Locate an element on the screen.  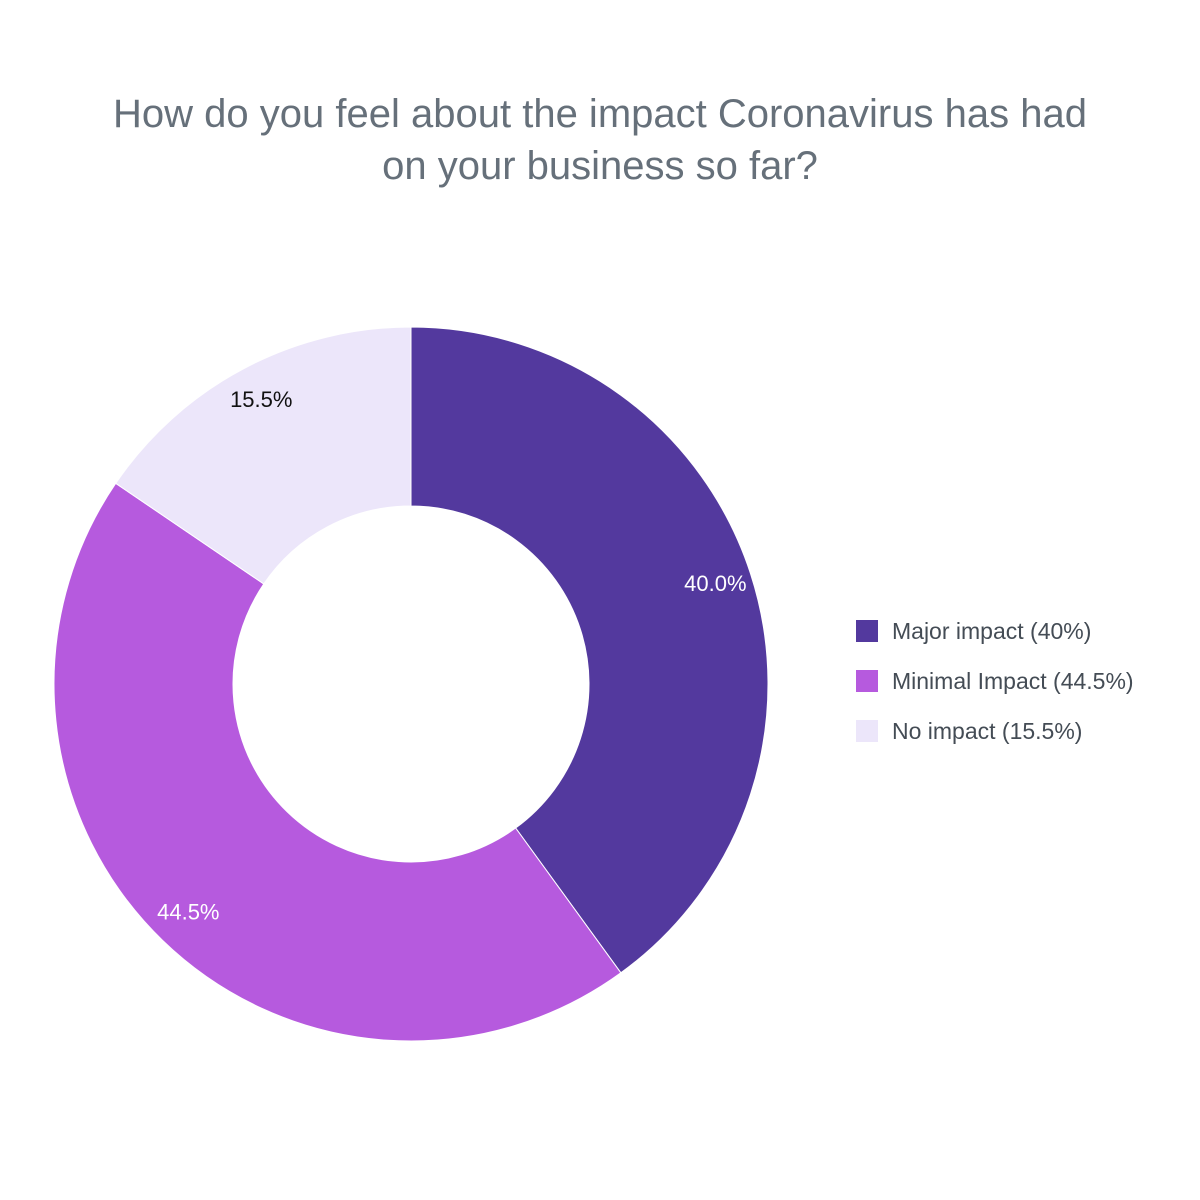
donut-slice-no-impact is located at coordinates (263, 455).